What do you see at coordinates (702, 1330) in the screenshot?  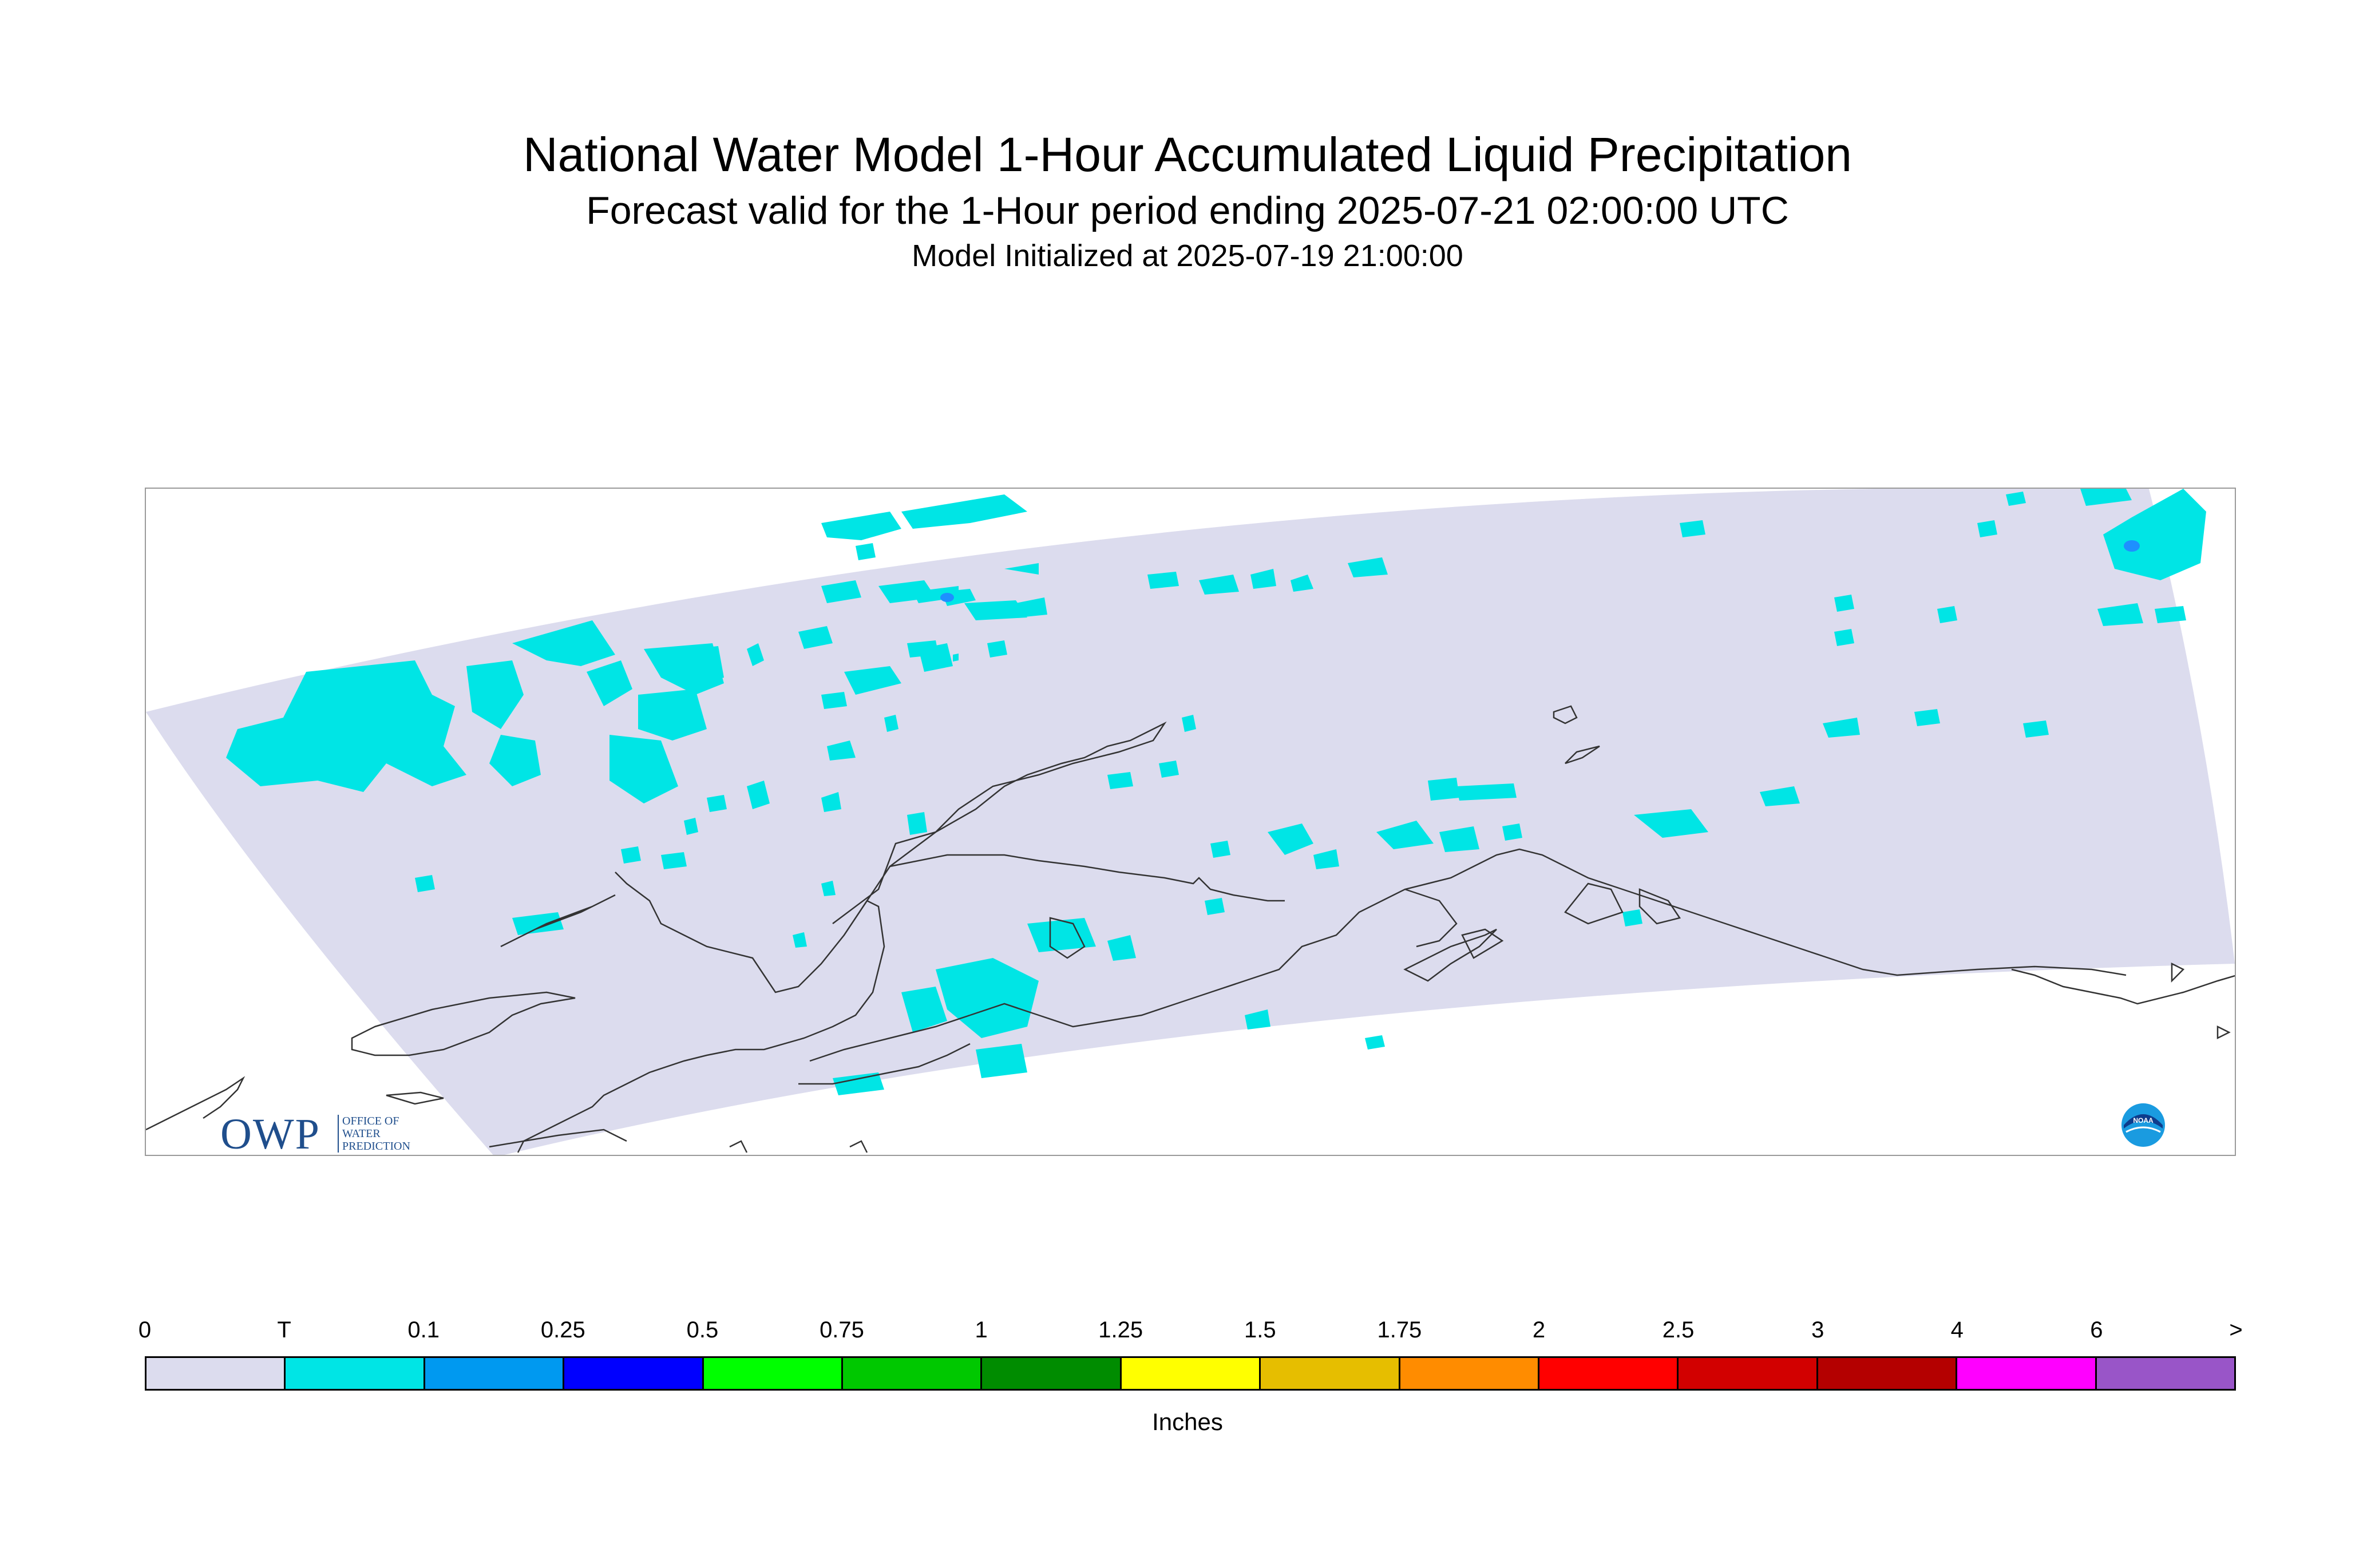 I see `colorbar-tick-label: 0.5` at bounding box center [702, 1330].